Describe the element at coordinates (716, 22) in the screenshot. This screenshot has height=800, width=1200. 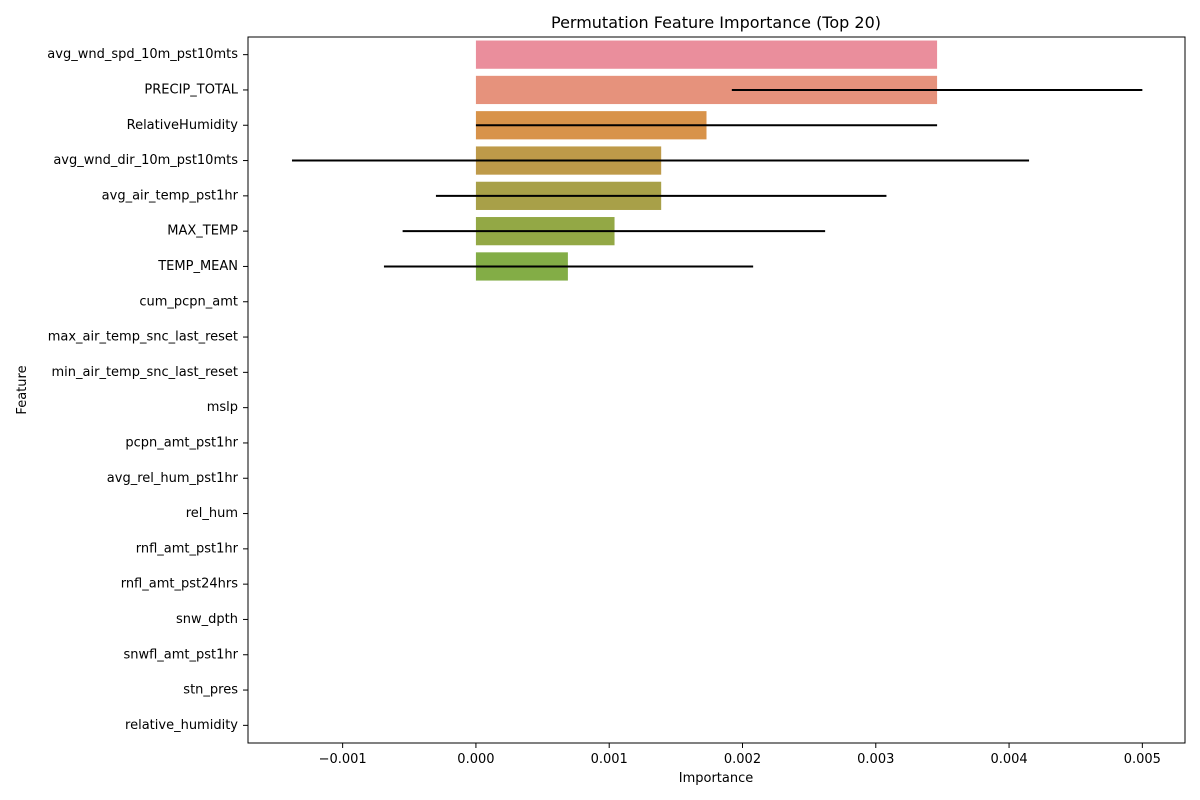
I see `chart-title: Permutation Feature Importance (Top 20)` at that location.